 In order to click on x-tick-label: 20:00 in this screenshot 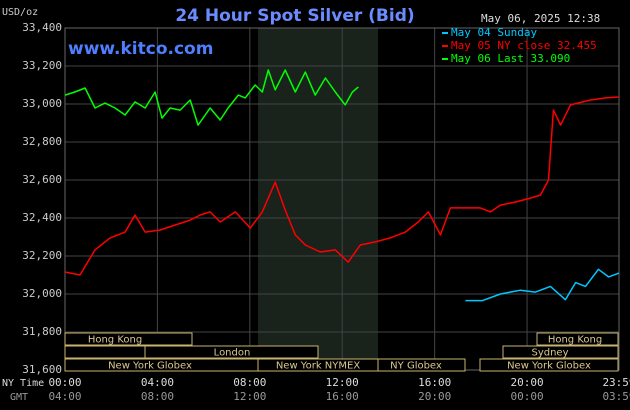, I will do `click(526, 382)`.